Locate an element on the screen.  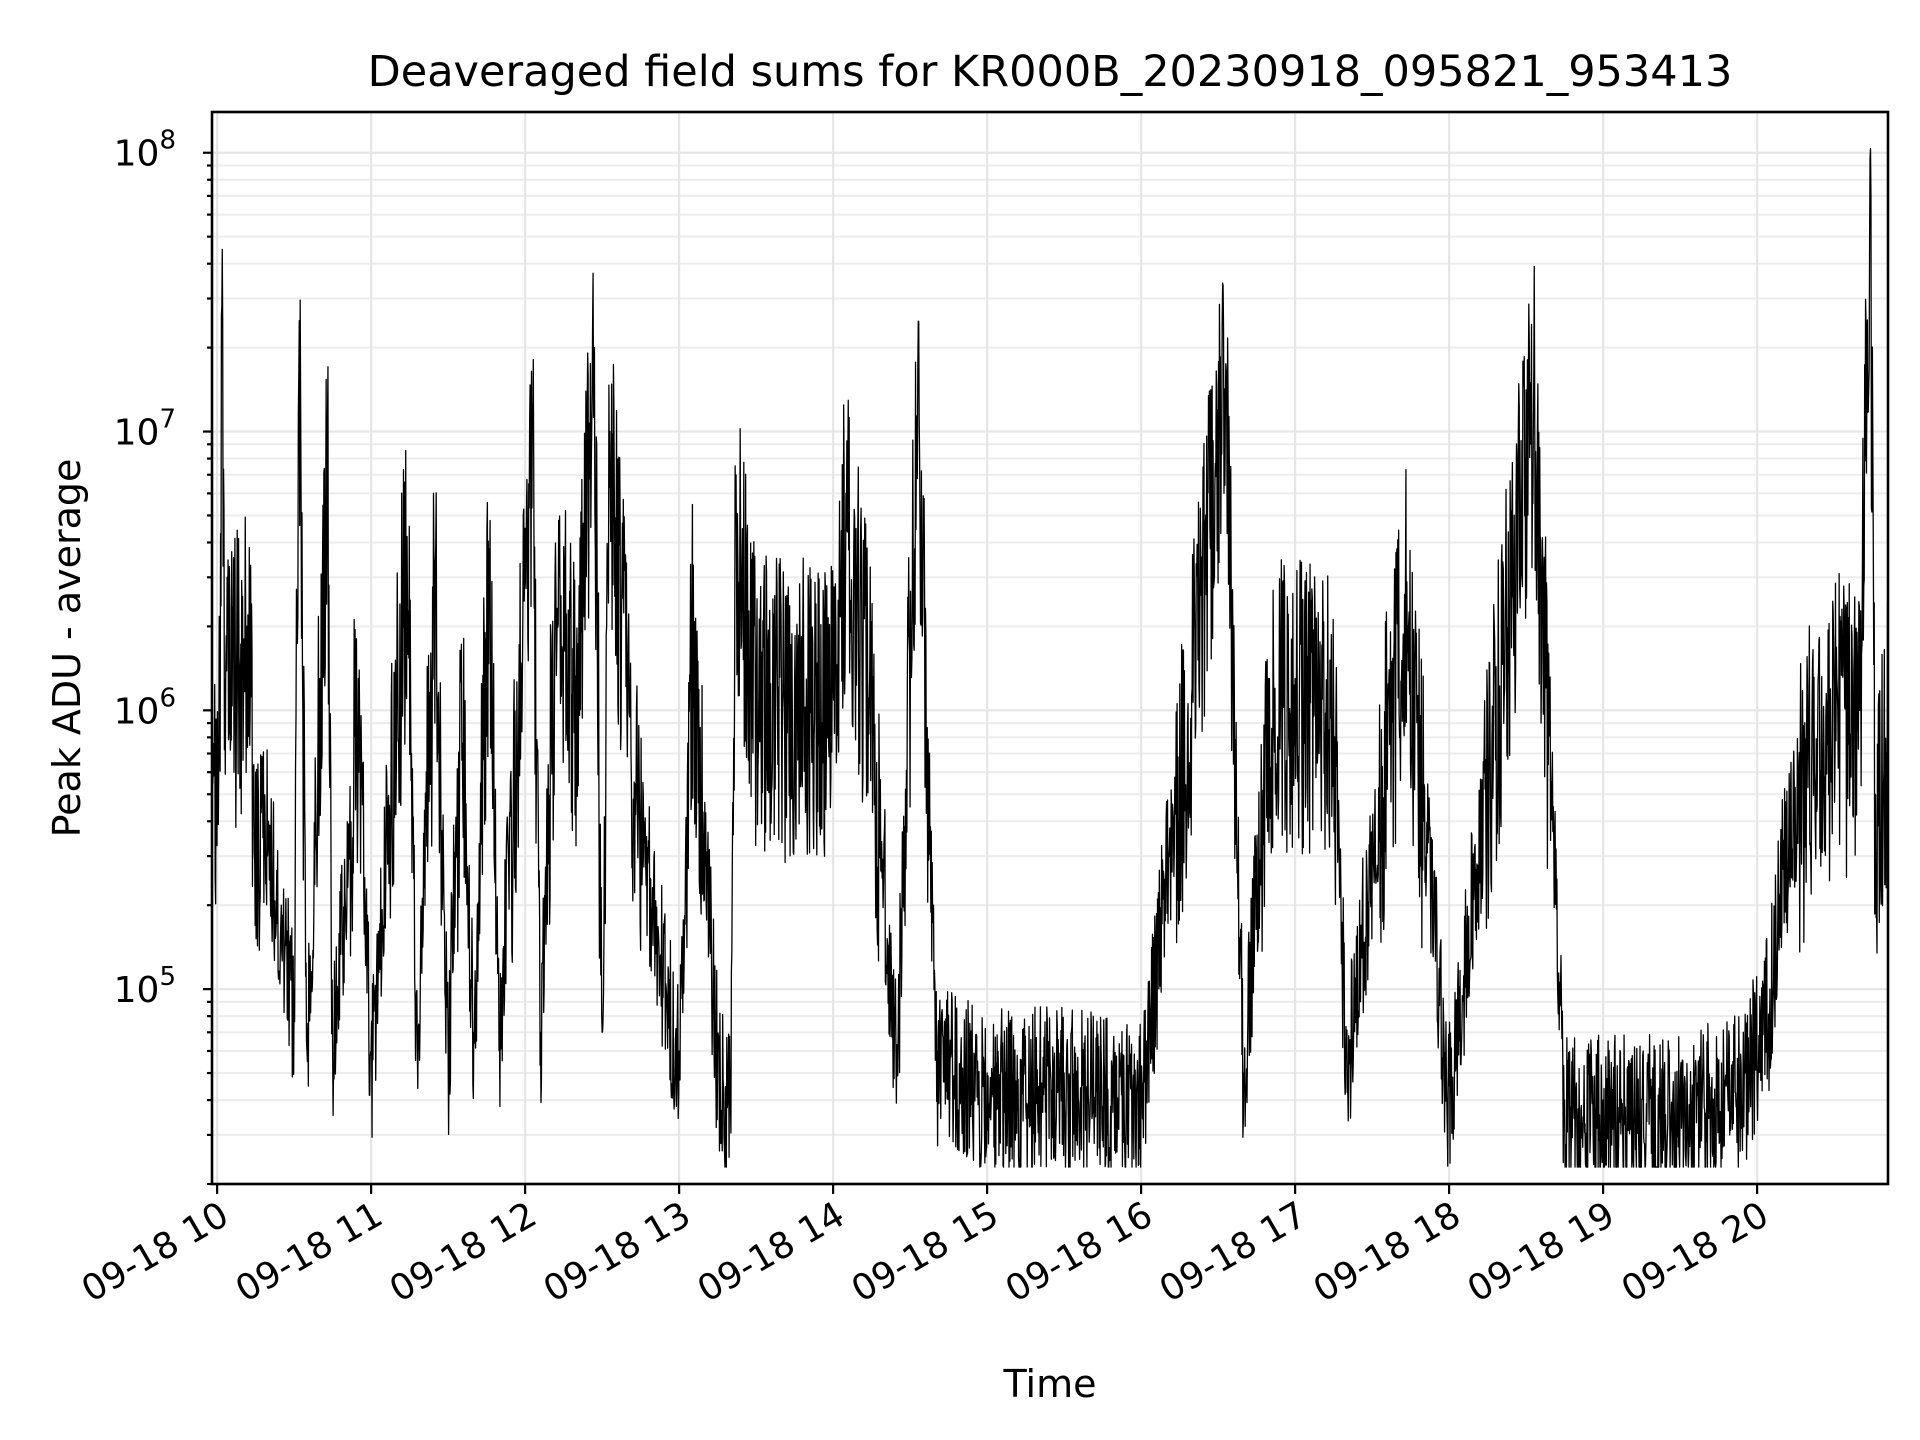
y-axis-label: Peak ADU - average is located at coordinates (67, 648).